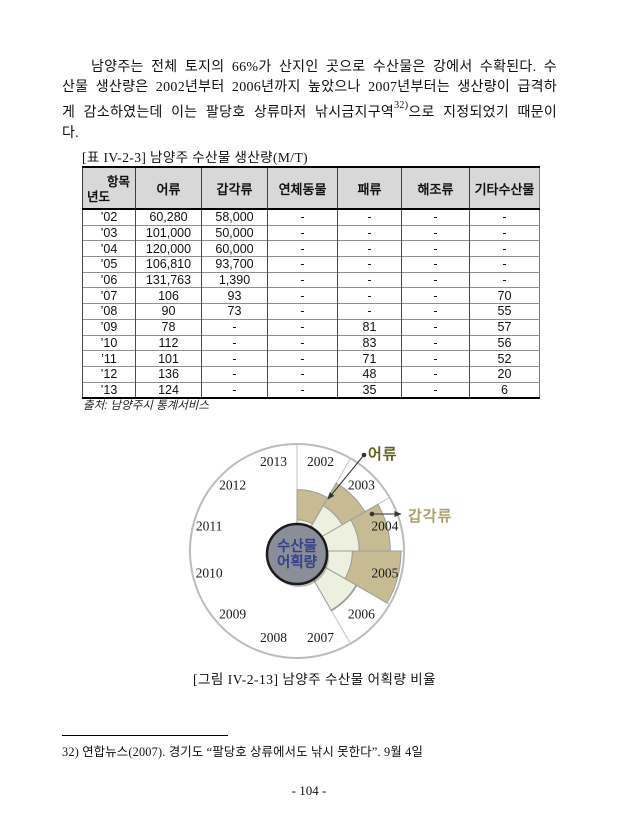 This screenshot has width=618, height=840. I want to click on corner-label-item: 항목, so click(118, 182).